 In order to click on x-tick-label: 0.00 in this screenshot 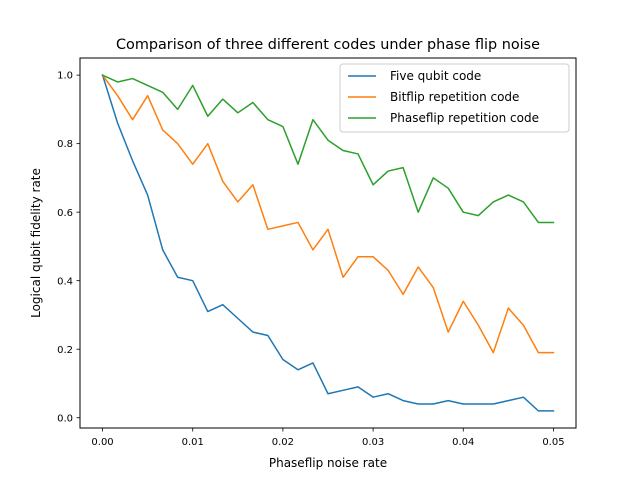, I will do `click(102, 442)`.